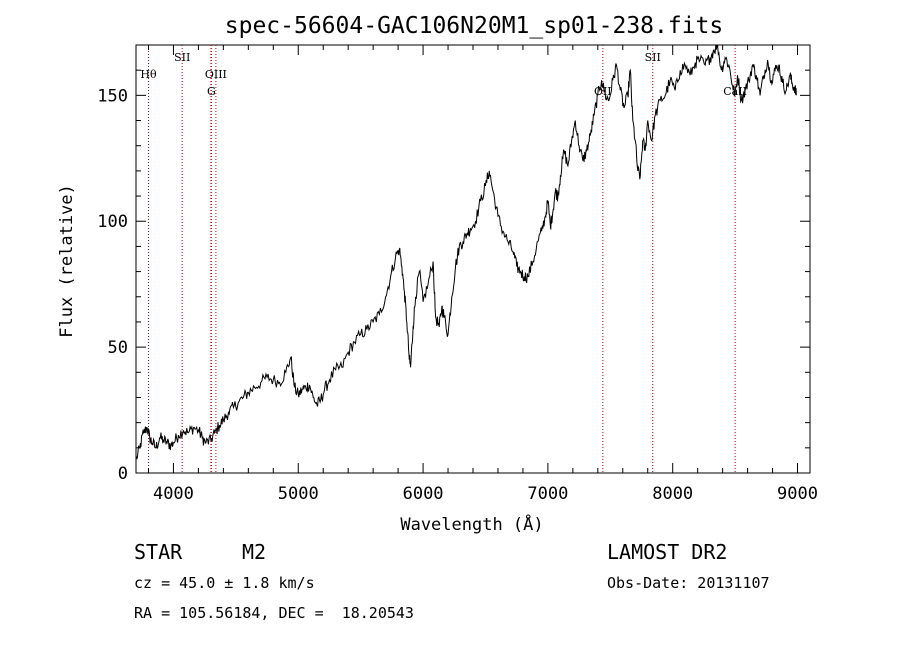 Image resolution: width=900 pixels, height=649 pixels. Describe the element at coordinates (118, 348) in the screenshot. I see `y-tick-label: 50` at that location.